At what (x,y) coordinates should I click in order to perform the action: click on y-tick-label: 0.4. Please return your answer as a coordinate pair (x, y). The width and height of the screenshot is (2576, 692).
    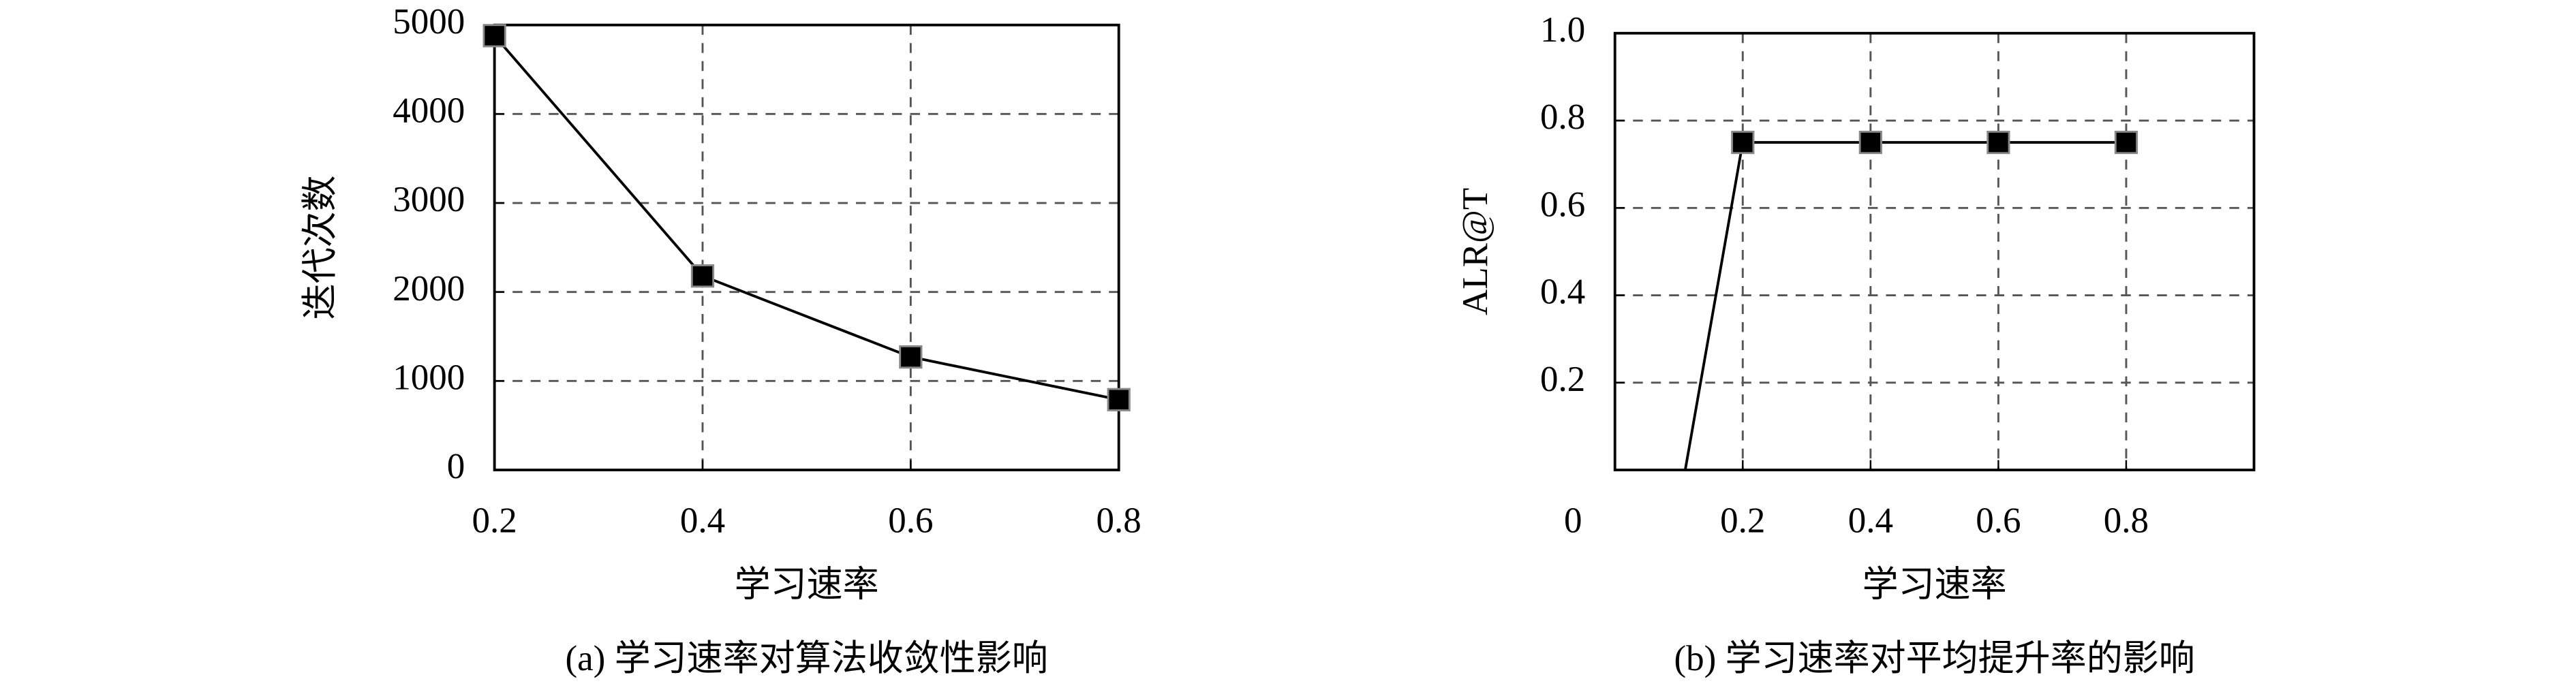
    Looking at the image, I should click on (1562, 292).